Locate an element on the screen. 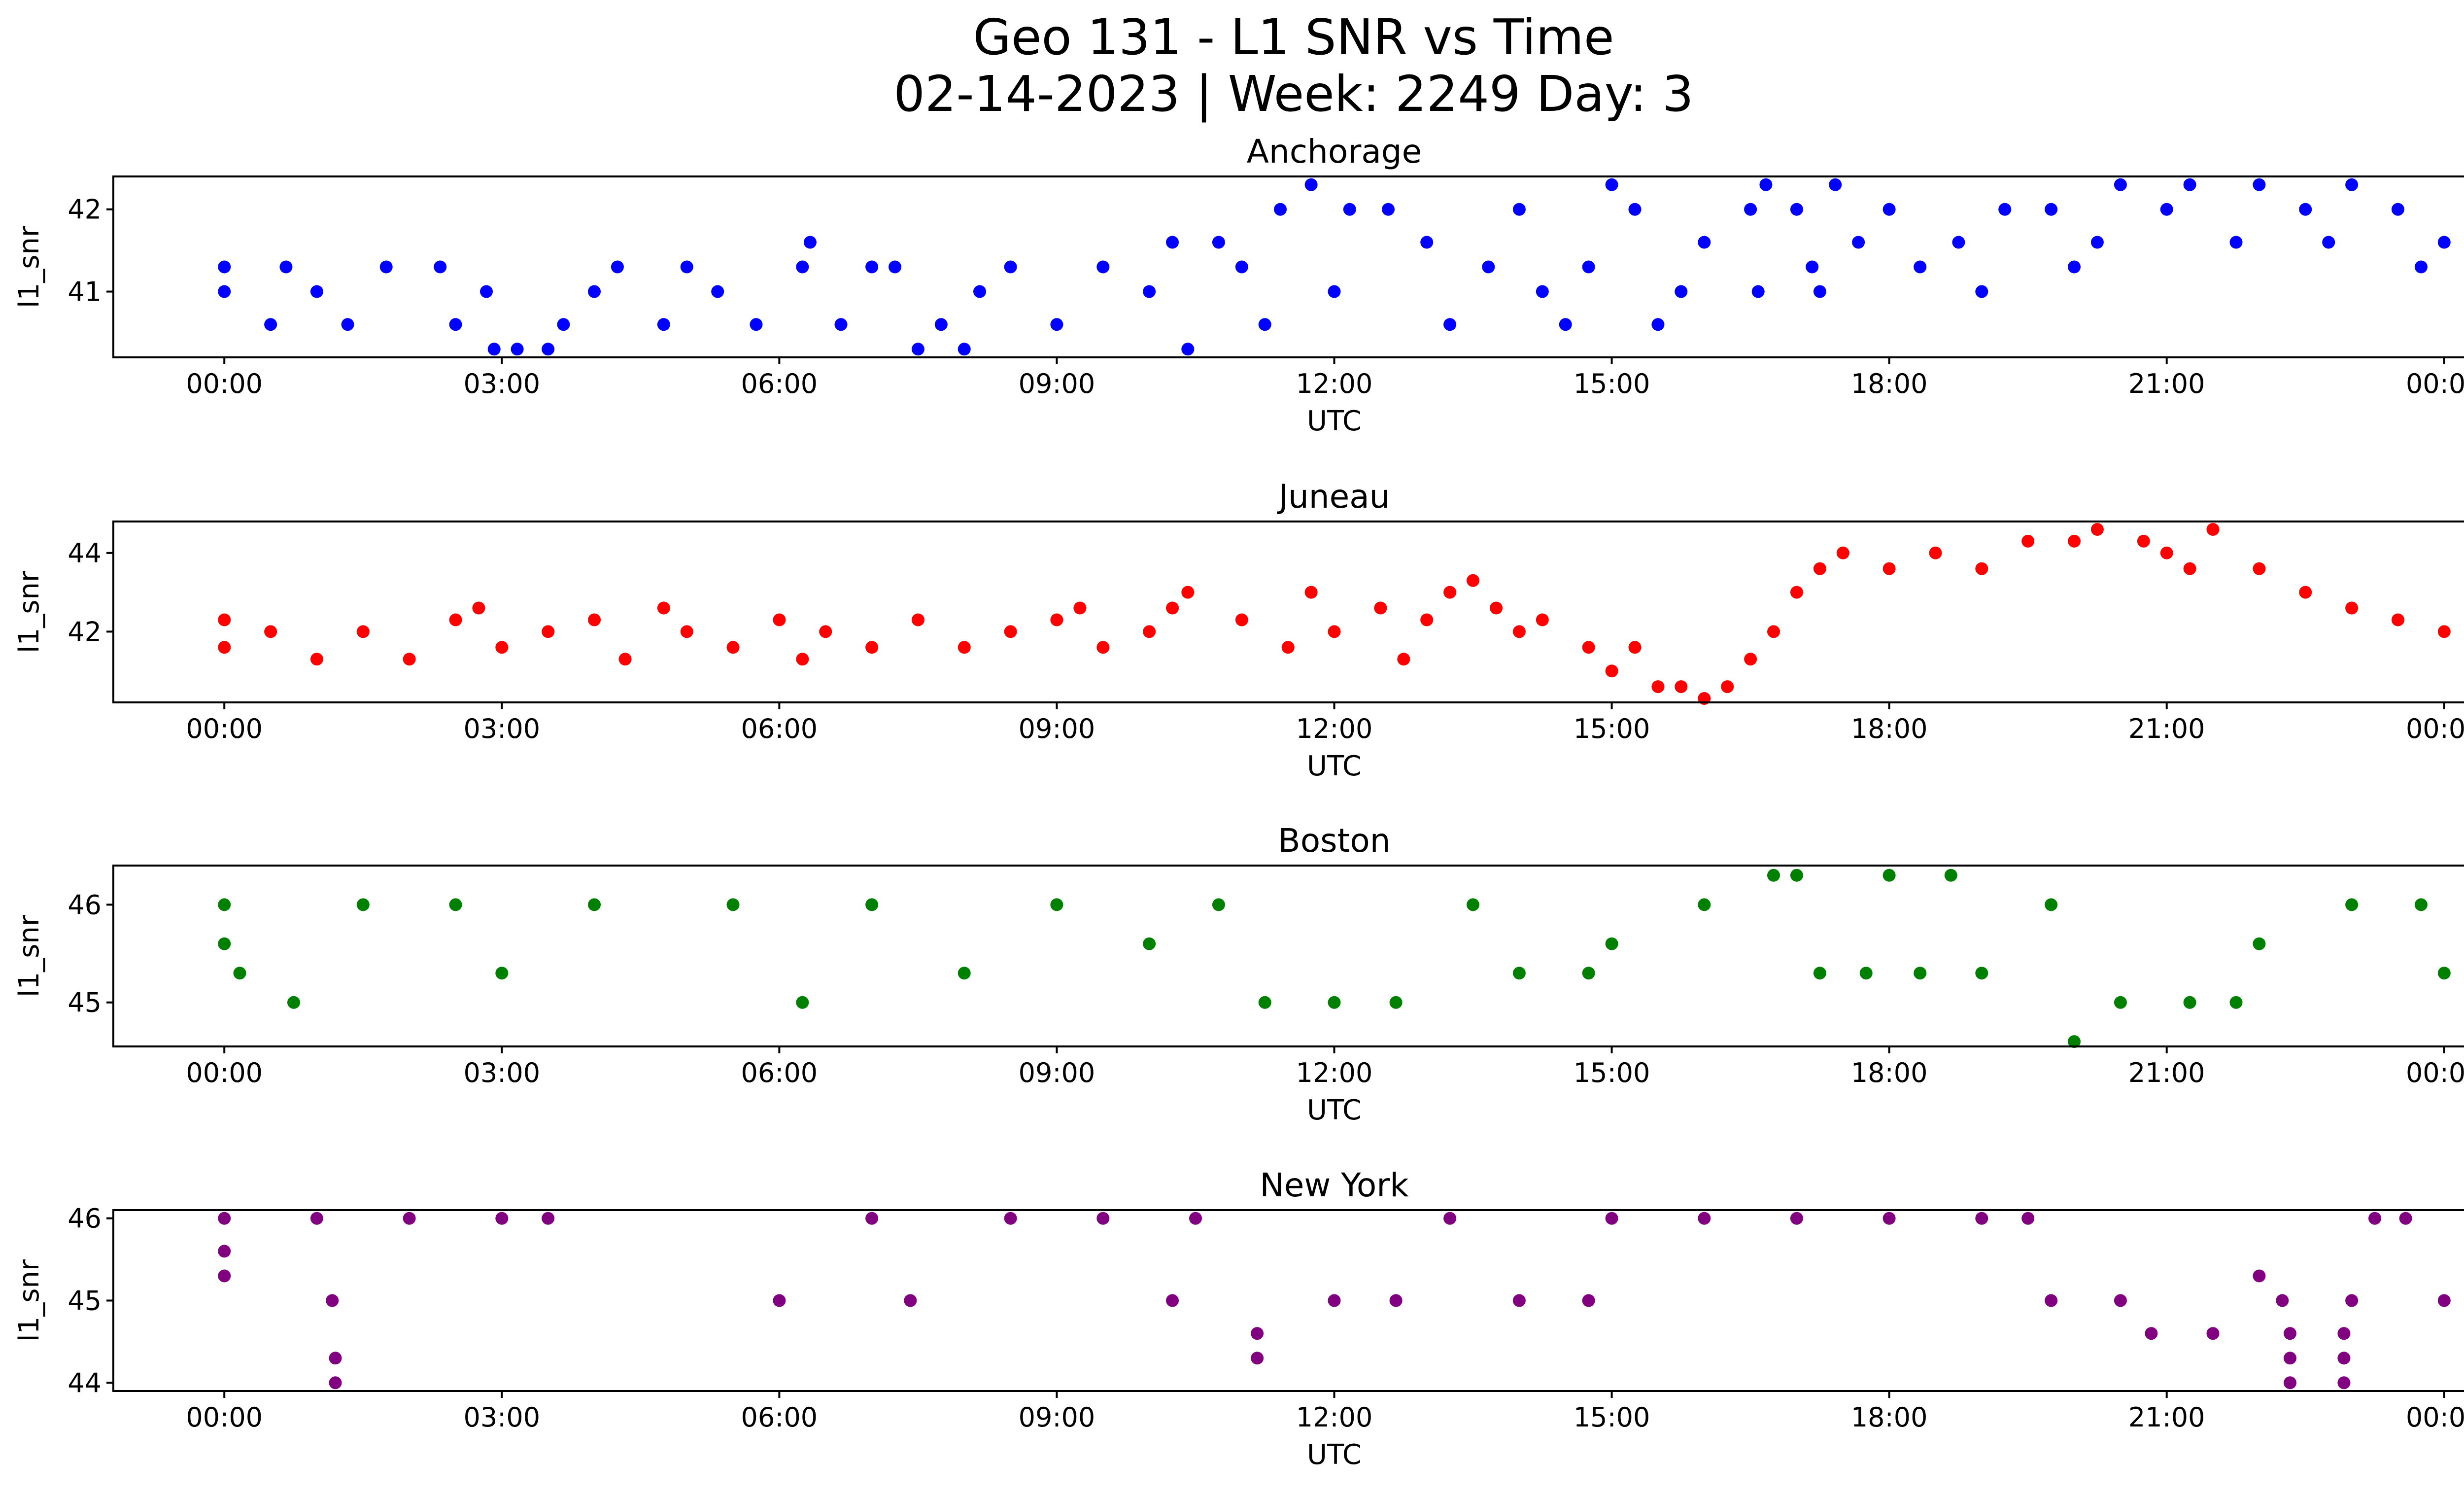 This screenshot has width=2464, height=1495. boston-x-axis-label: UTC is located at coordinates (1334, 1110).